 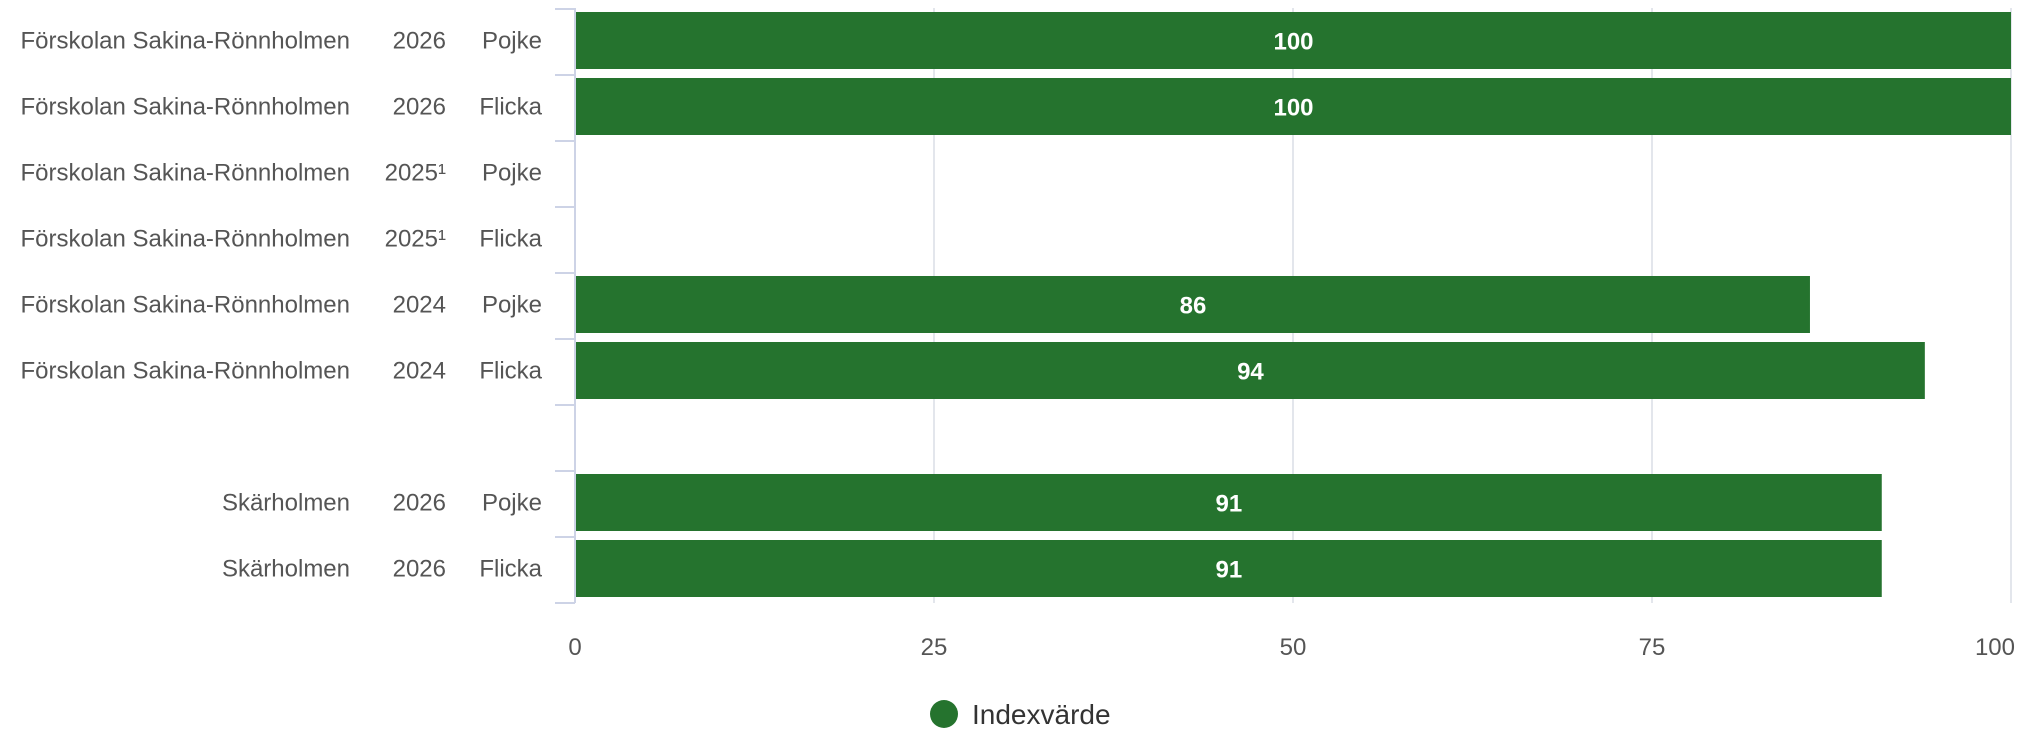 I want to click on x-tick-label: 25, so click(x=934, y=647).